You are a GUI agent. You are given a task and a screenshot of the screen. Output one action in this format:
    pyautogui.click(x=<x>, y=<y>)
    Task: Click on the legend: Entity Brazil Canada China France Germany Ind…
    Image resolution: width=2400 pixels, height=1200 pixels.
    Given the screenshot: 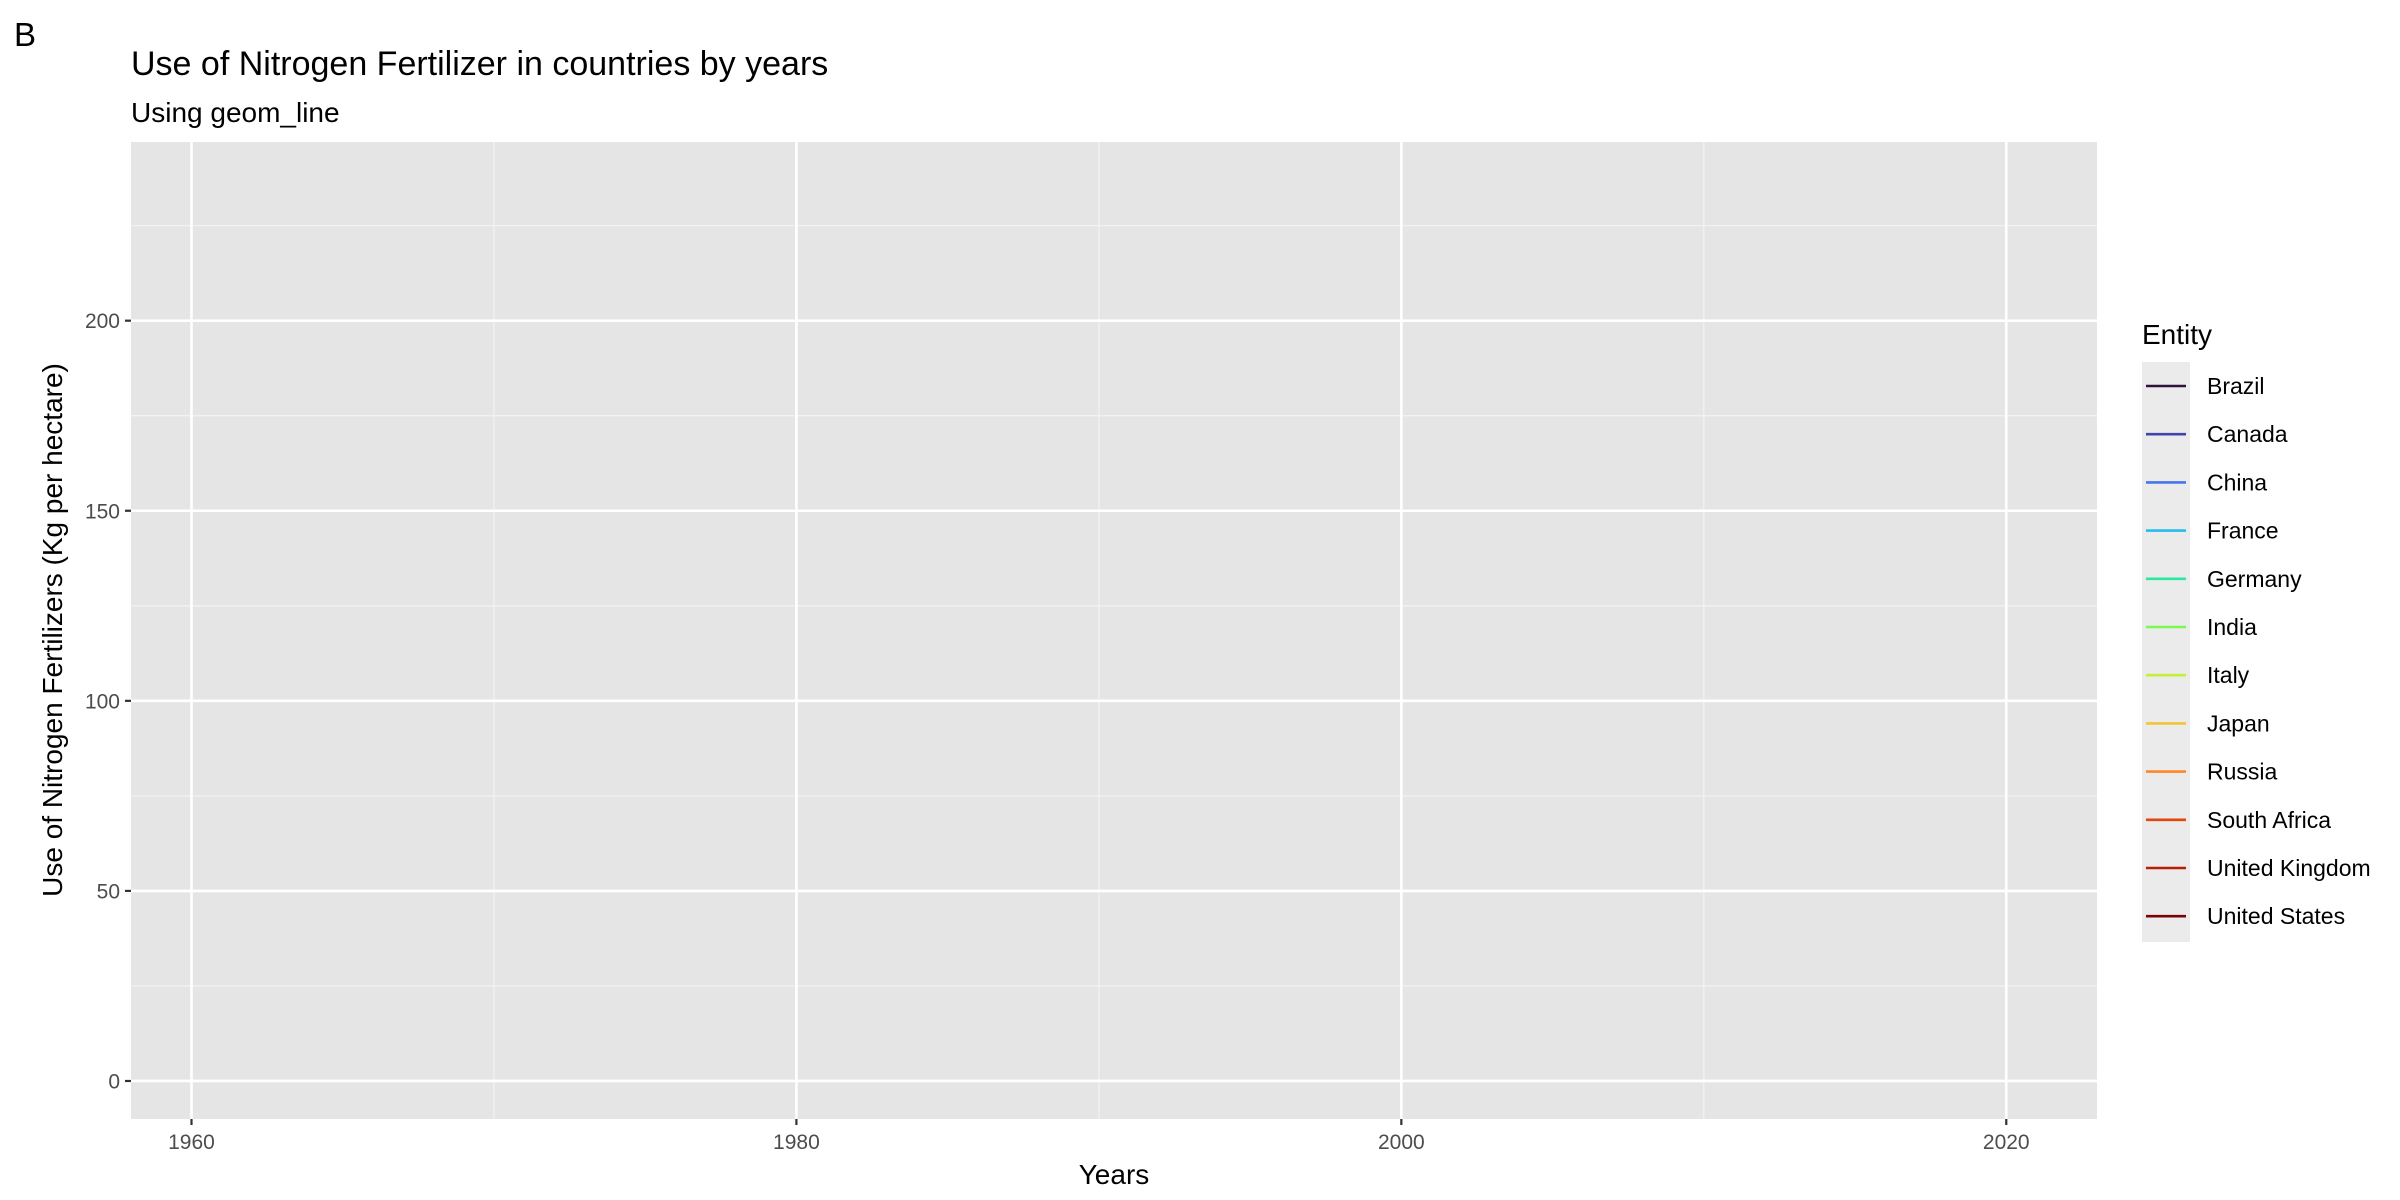 What is the action you would take?
    pyautogui.click(x=2256, y=630)
    